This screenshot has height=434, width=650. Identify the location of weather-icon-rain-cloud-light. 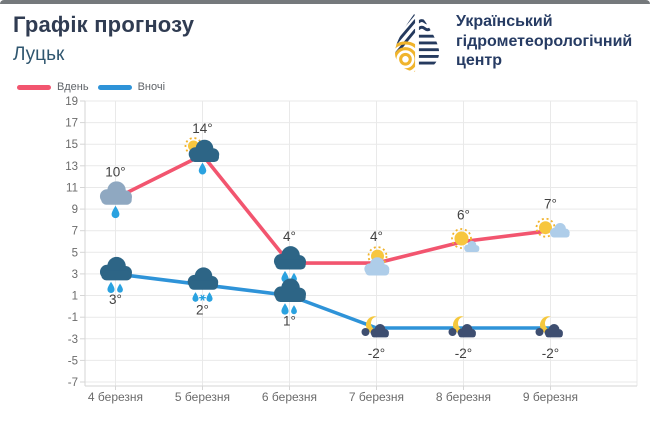
(115, 200).